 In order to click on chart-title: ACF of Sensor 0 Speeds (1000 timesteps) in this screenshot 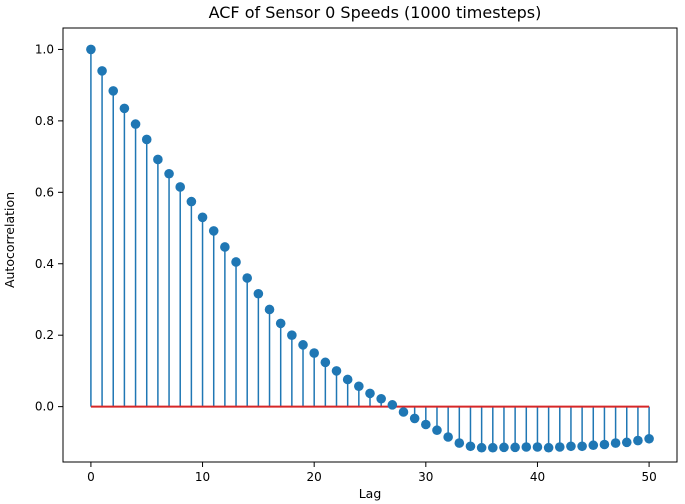, I will do `click(375, 12)`.